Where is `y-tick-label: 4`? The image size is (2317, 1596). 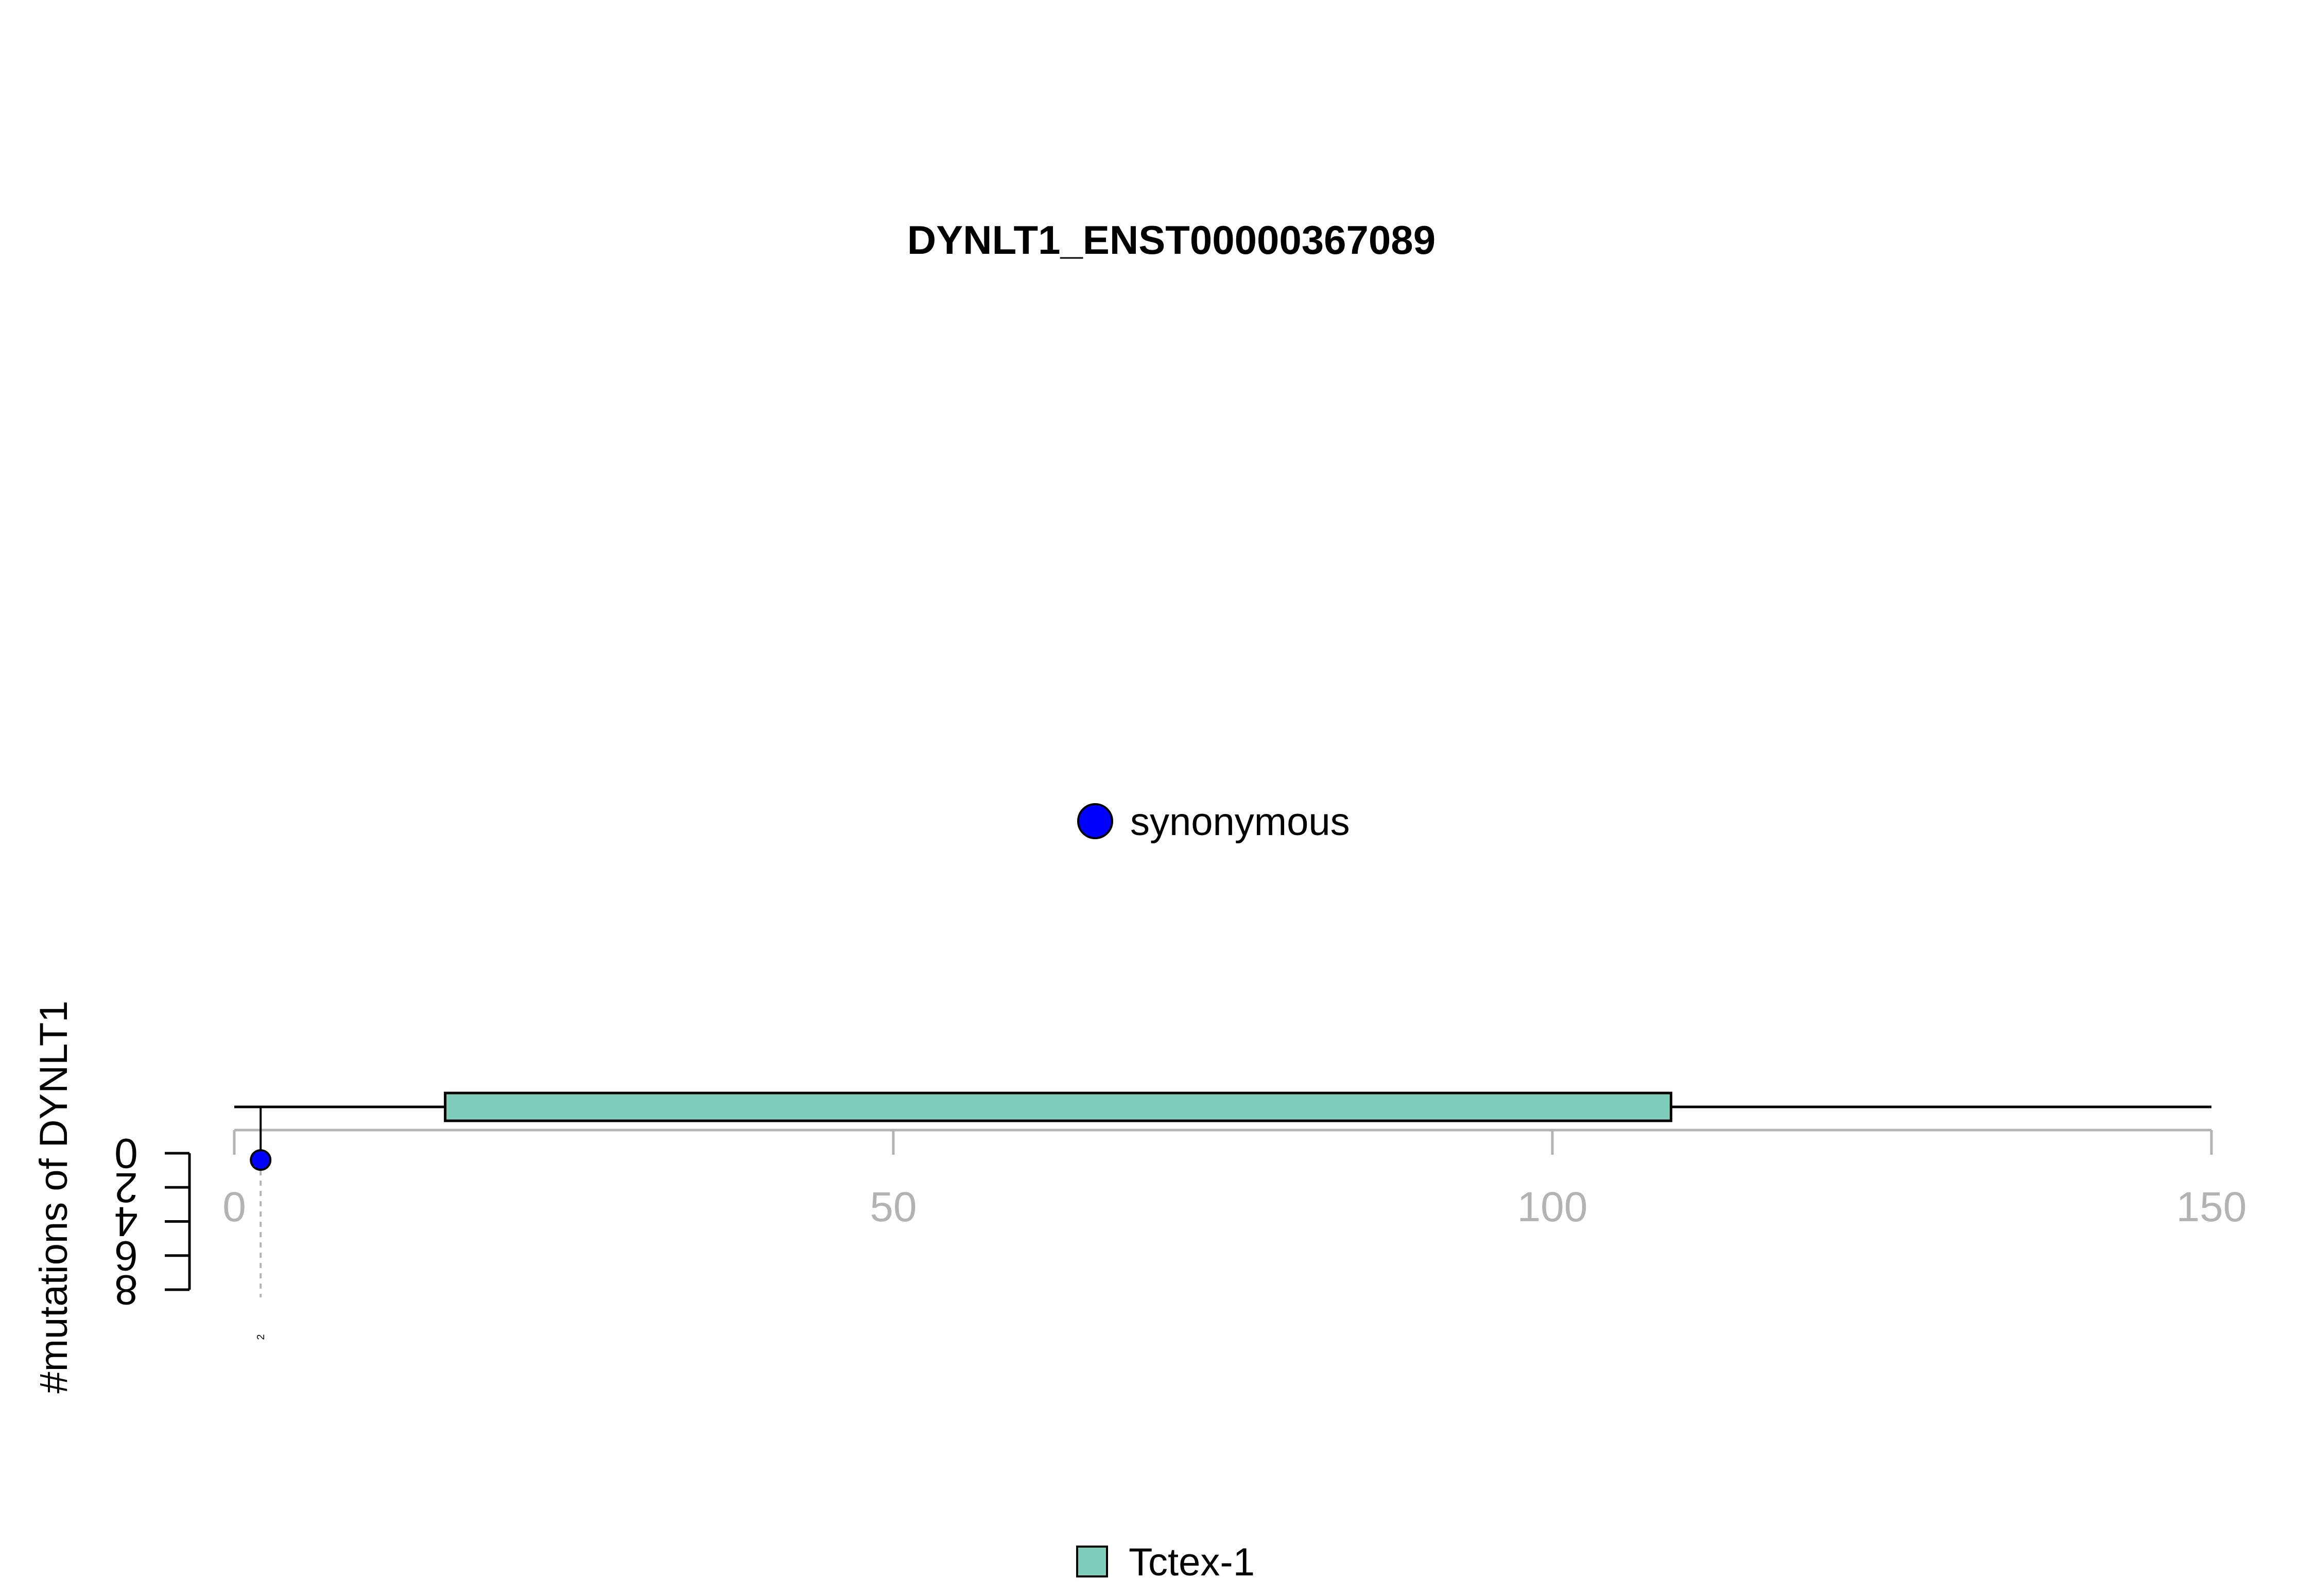 y-tick-label: 4 is located at coordinates (126, 1222).